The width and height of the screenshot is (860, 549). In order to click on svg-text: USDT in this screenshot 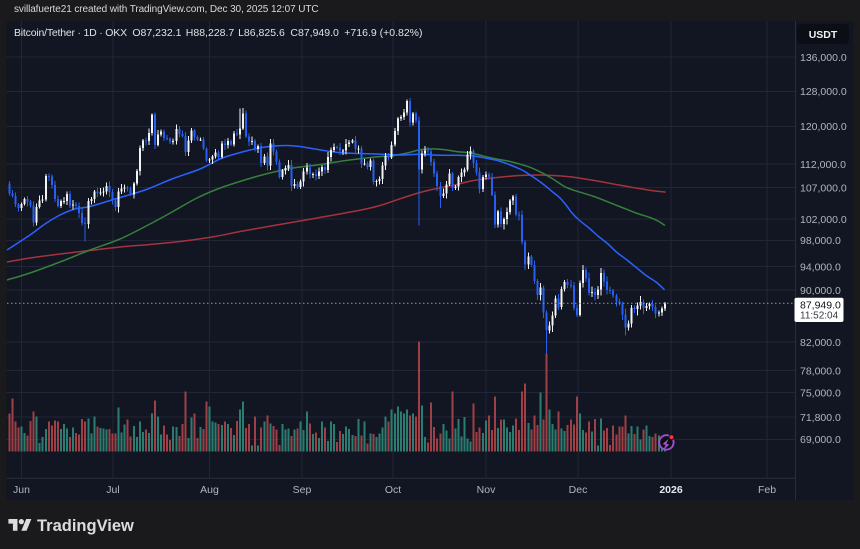, I will do `click(823, 35)`.